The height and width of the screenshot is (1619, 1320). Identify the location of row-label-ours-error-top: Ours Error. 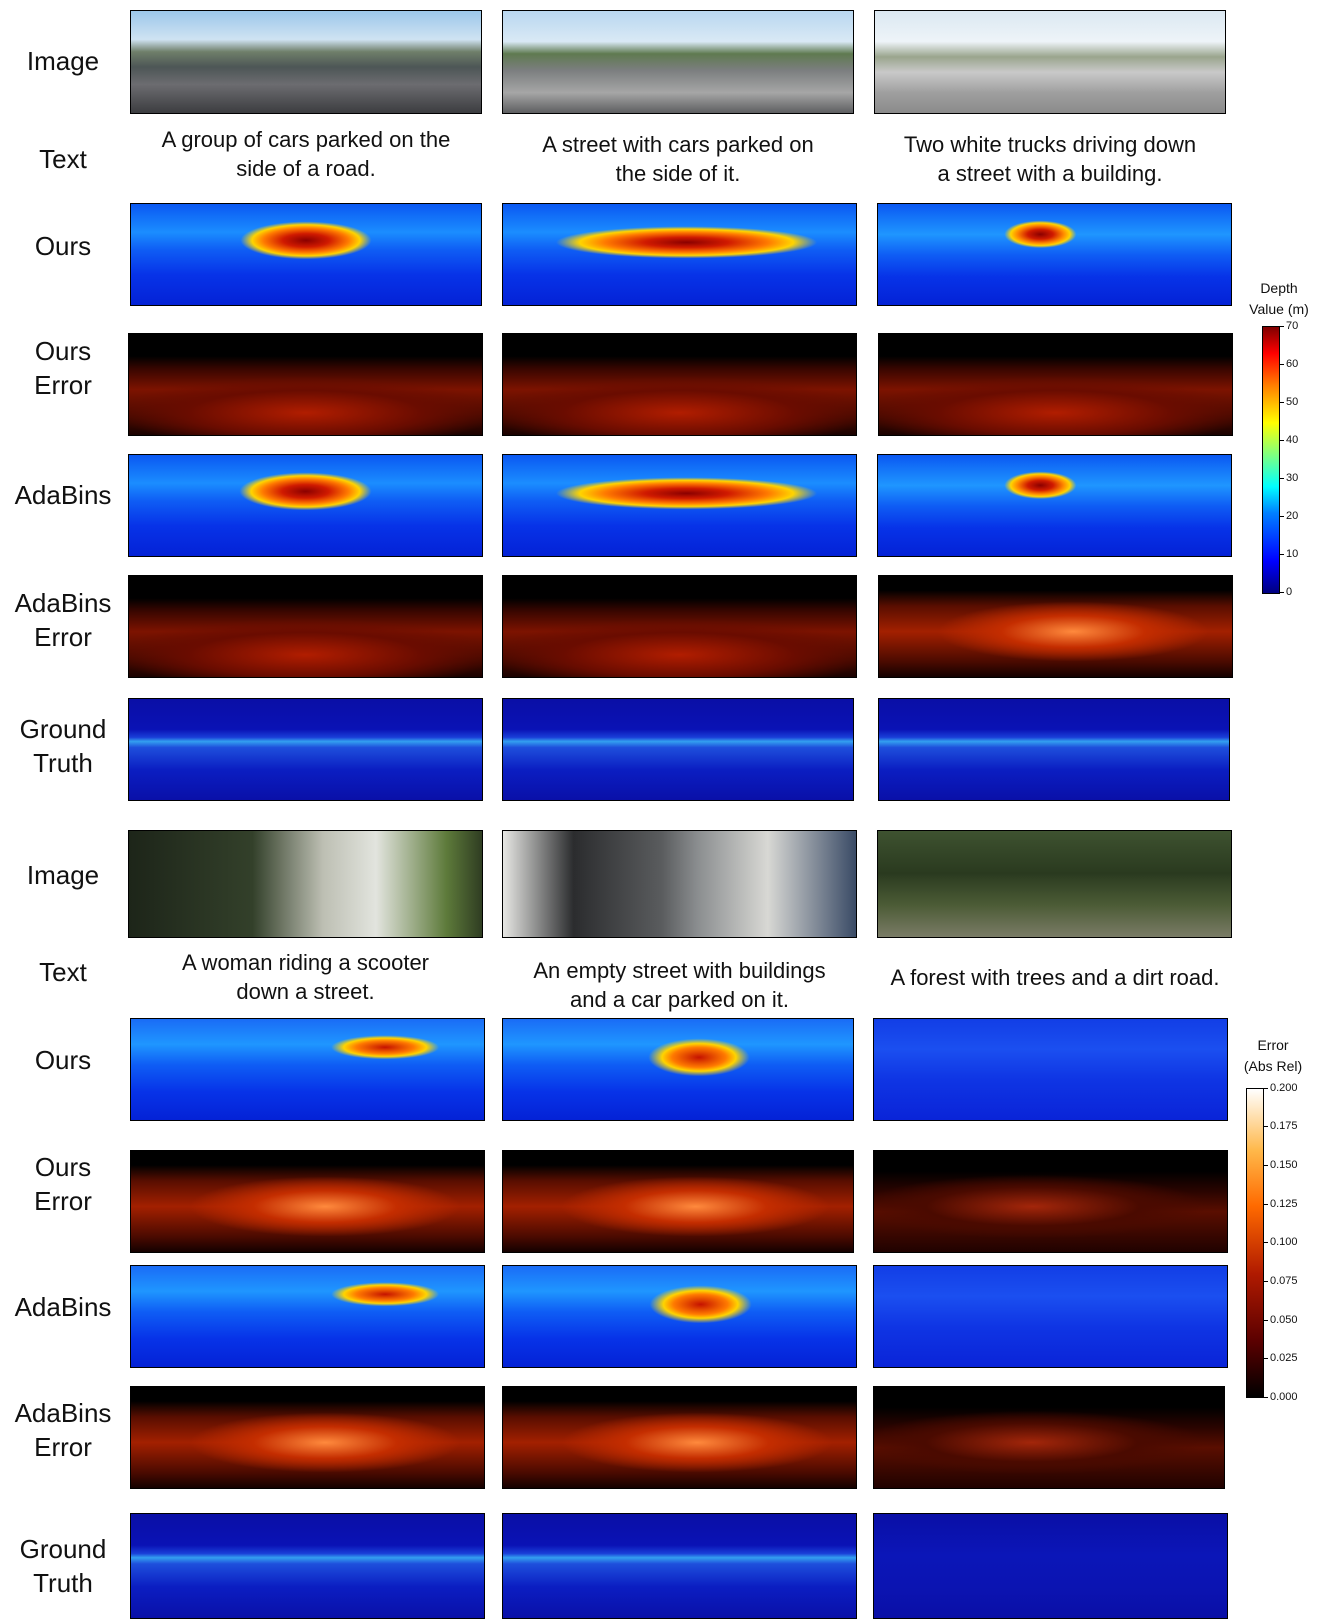
(63, 368).